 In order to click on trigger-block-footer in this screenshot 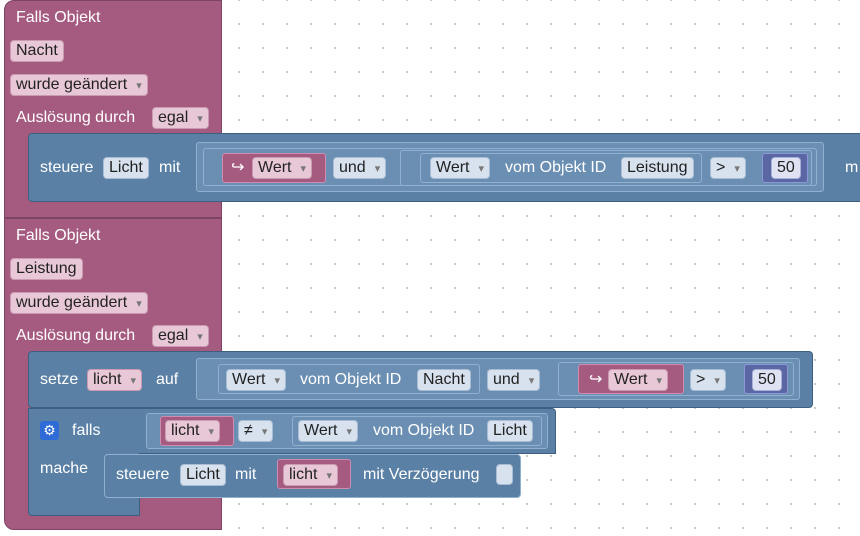, I will do `click(113, 210)`.